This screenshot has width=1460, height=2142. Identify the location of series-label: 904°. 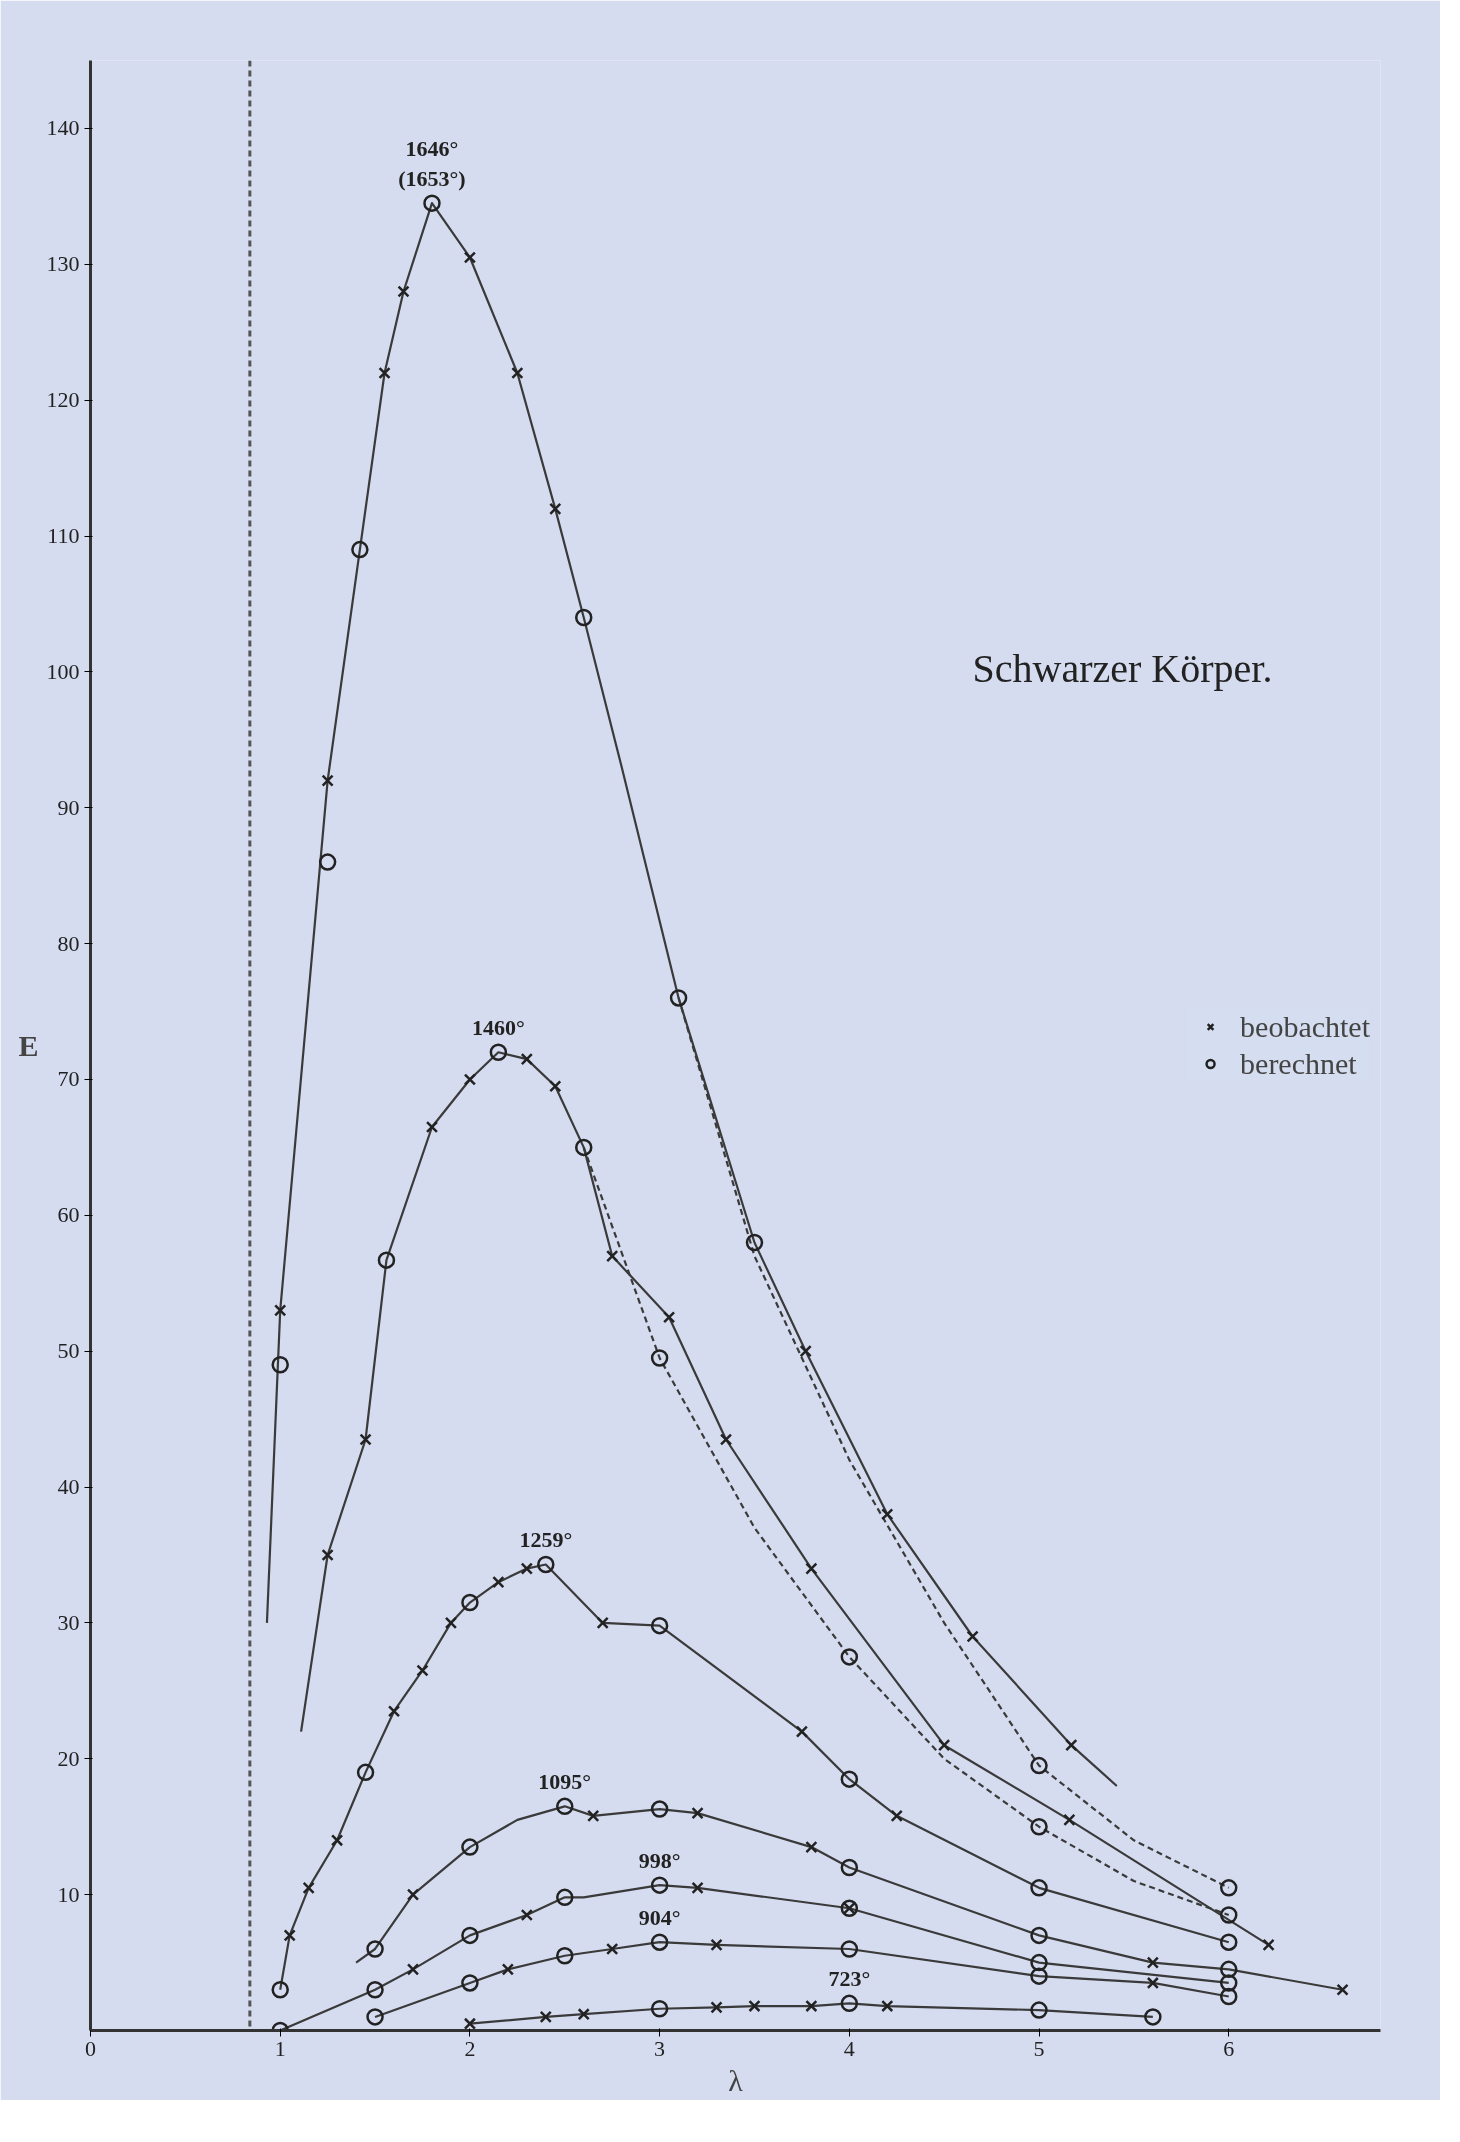
(659, 1918).